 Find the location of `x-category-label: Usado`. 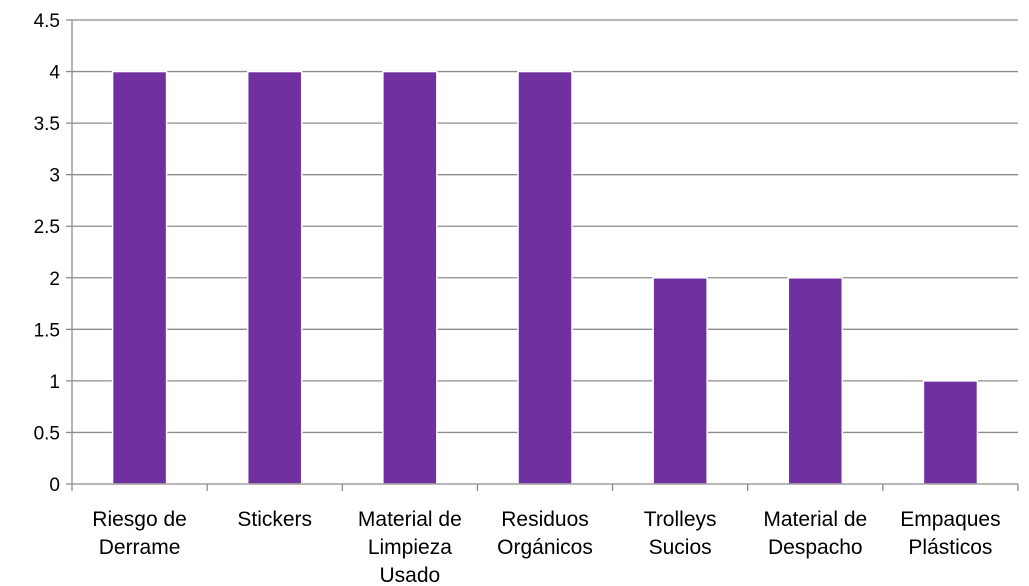

x-category-label: Usado is located at coordinates (410, 575).